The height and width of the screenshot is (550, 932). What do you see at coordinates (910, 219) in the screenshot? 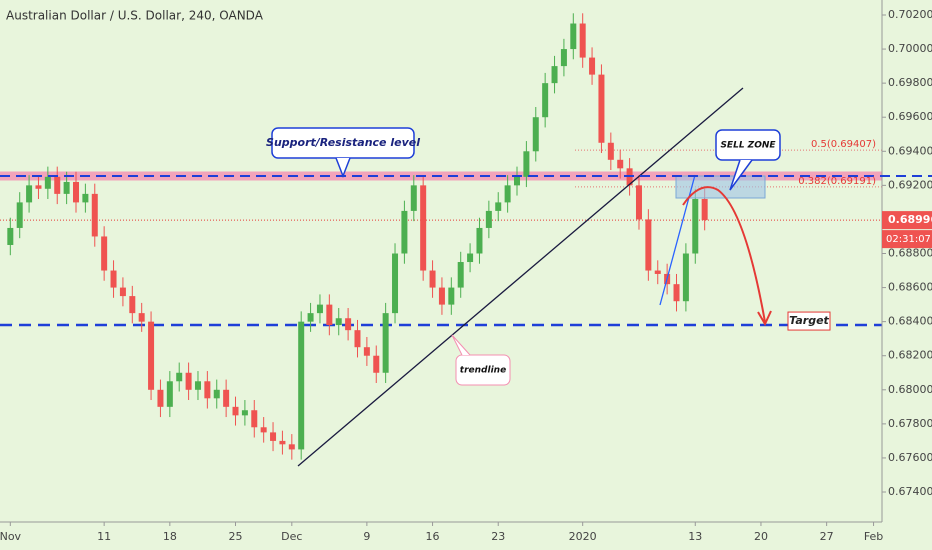
I see `price-label: 0.68996` at bounding box center [910, 219].